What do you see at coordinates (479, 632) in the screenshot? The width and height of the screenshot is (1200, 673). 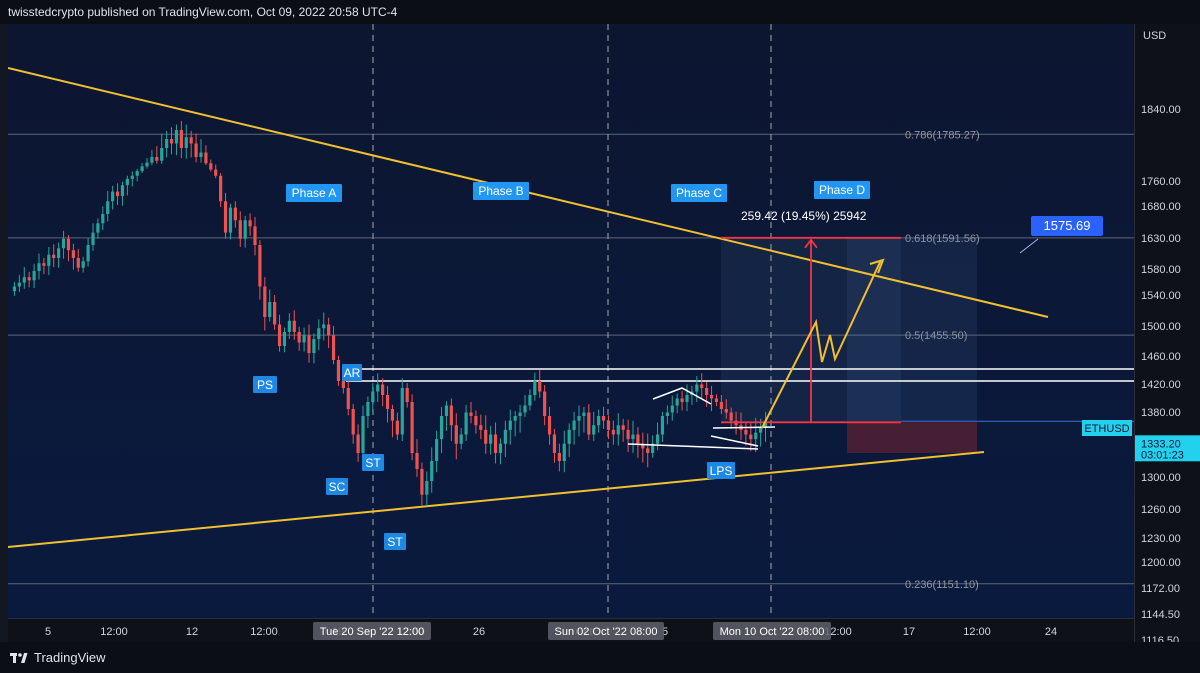 I see `time-tick-label: 26` at bounding box center [479, 632].